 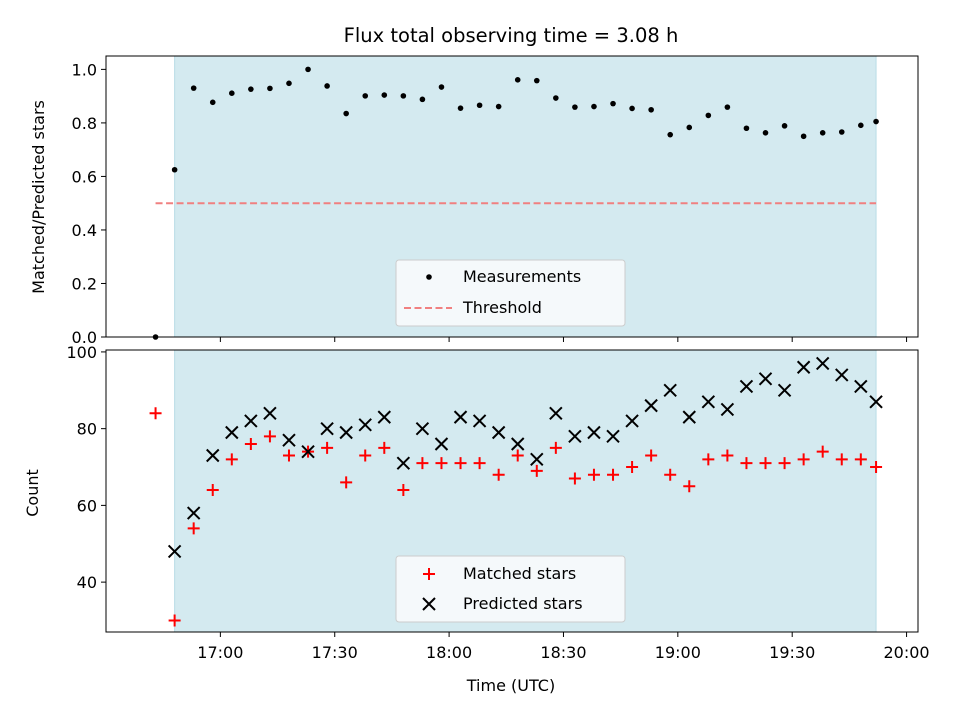 I want to click on bottom-legend-box, so click(x=510, y=589).